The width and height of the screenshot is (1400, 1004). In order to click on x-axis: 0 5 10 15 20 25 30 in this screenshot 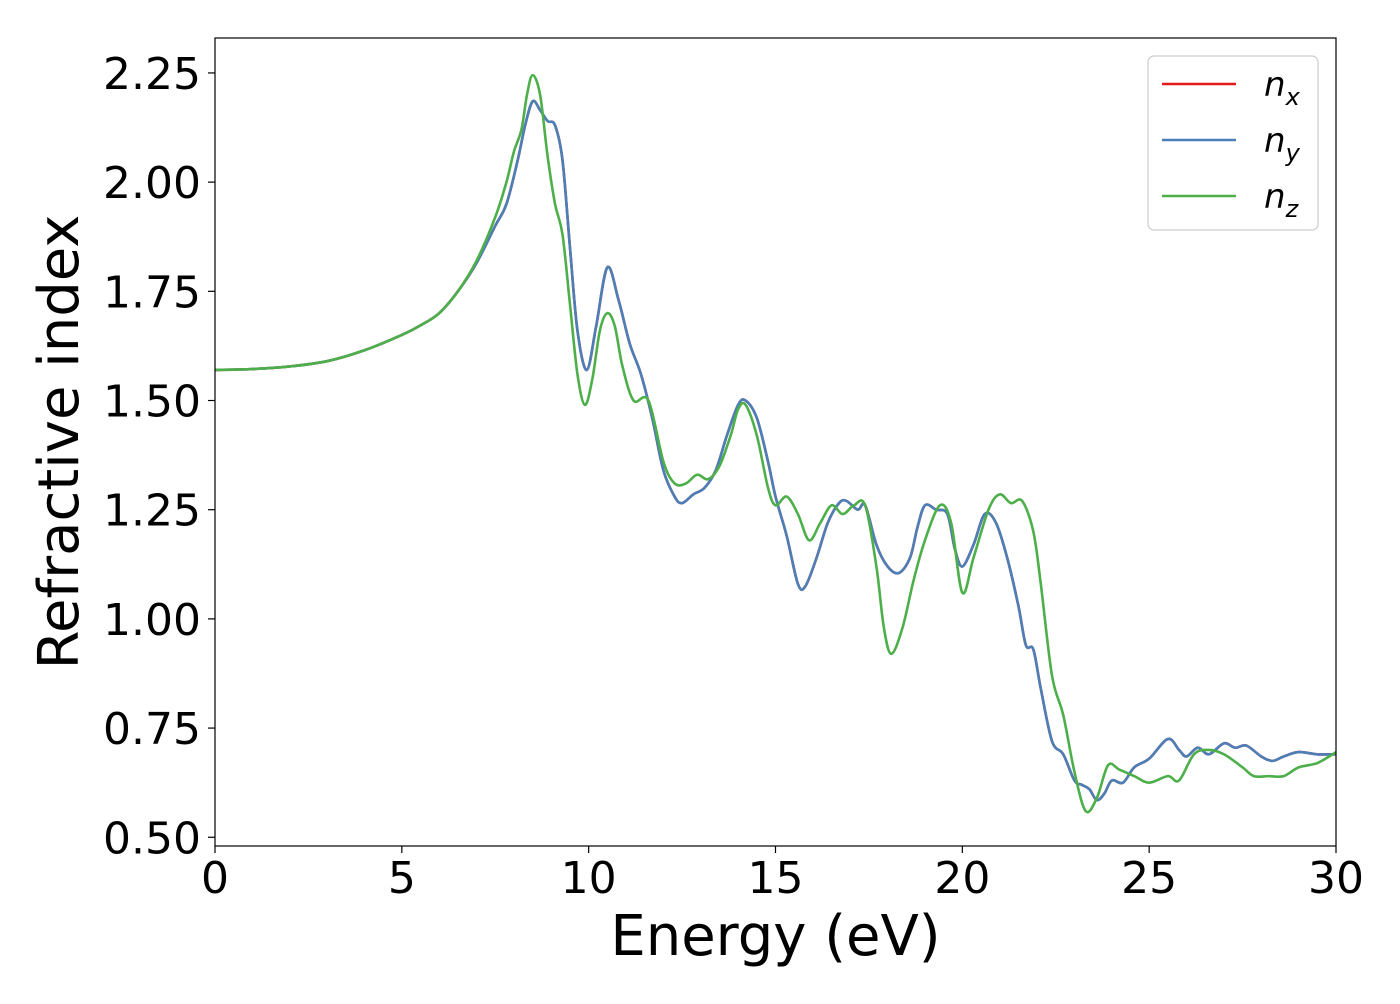, I will do `click(782, 875)`.